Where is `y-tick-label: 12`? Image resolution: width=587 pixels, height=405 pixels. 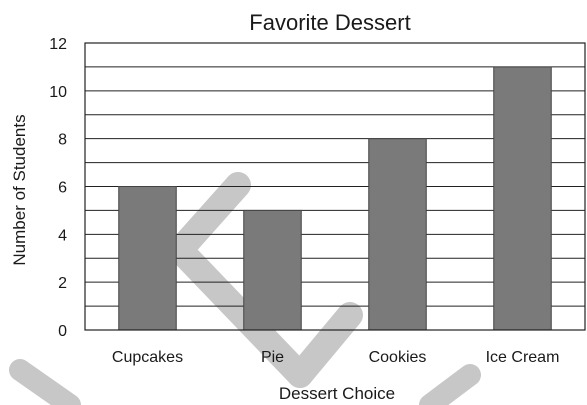 y-tick-label: 12 is located at coordinates (58, 44).